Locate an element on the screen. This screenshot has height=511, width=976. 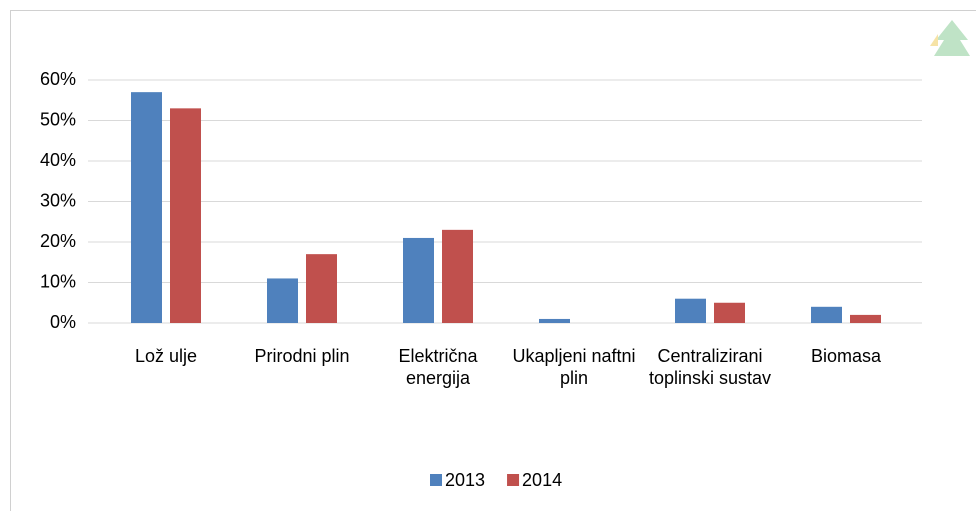
y-tick-label: 50% is located at coordinates (58, 119).